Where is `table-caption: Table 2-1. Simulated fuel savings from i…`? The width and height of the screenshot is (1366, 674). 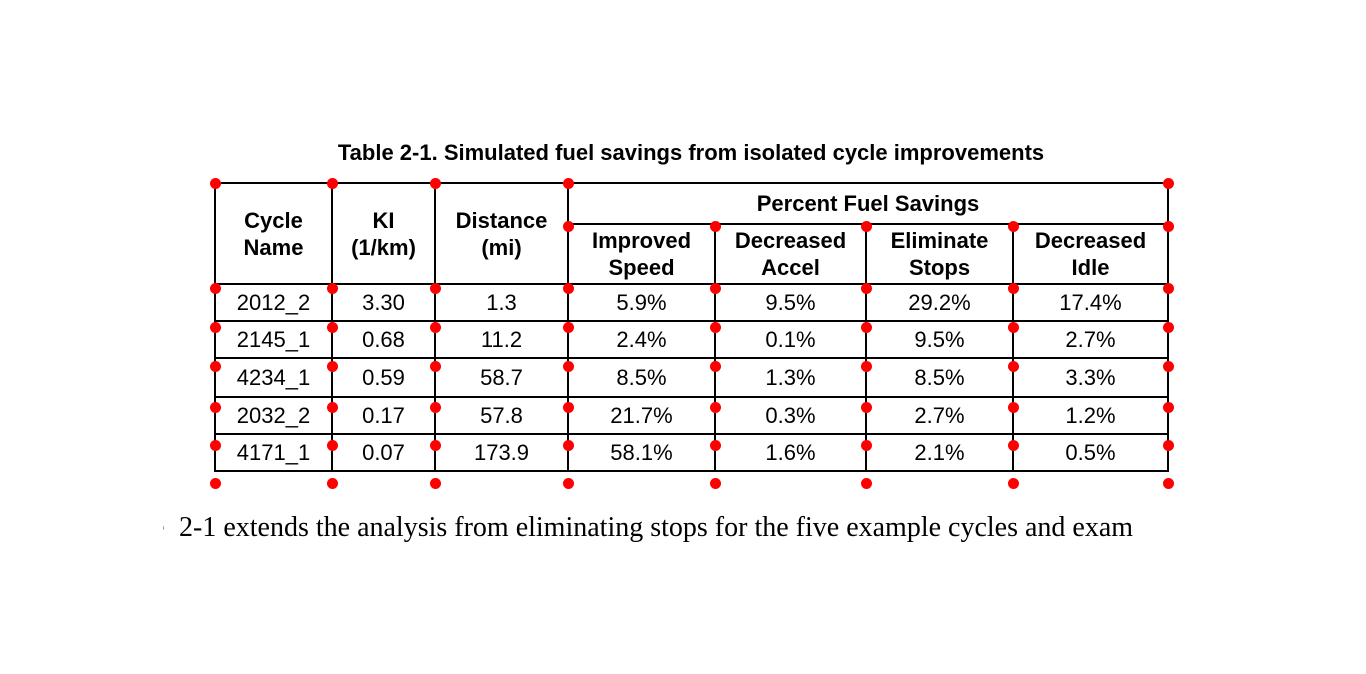
table-caption: Table 2-1. Simulated fuel savings from i… is located at coordinates (691, 152).